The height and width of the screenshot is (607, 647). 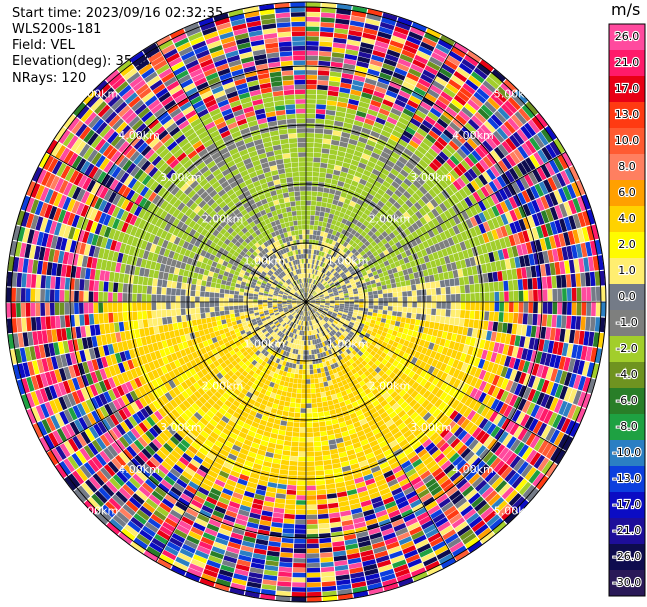 I want to click on colorbar-tick-label: -21.0, so click(x=627, y=530).